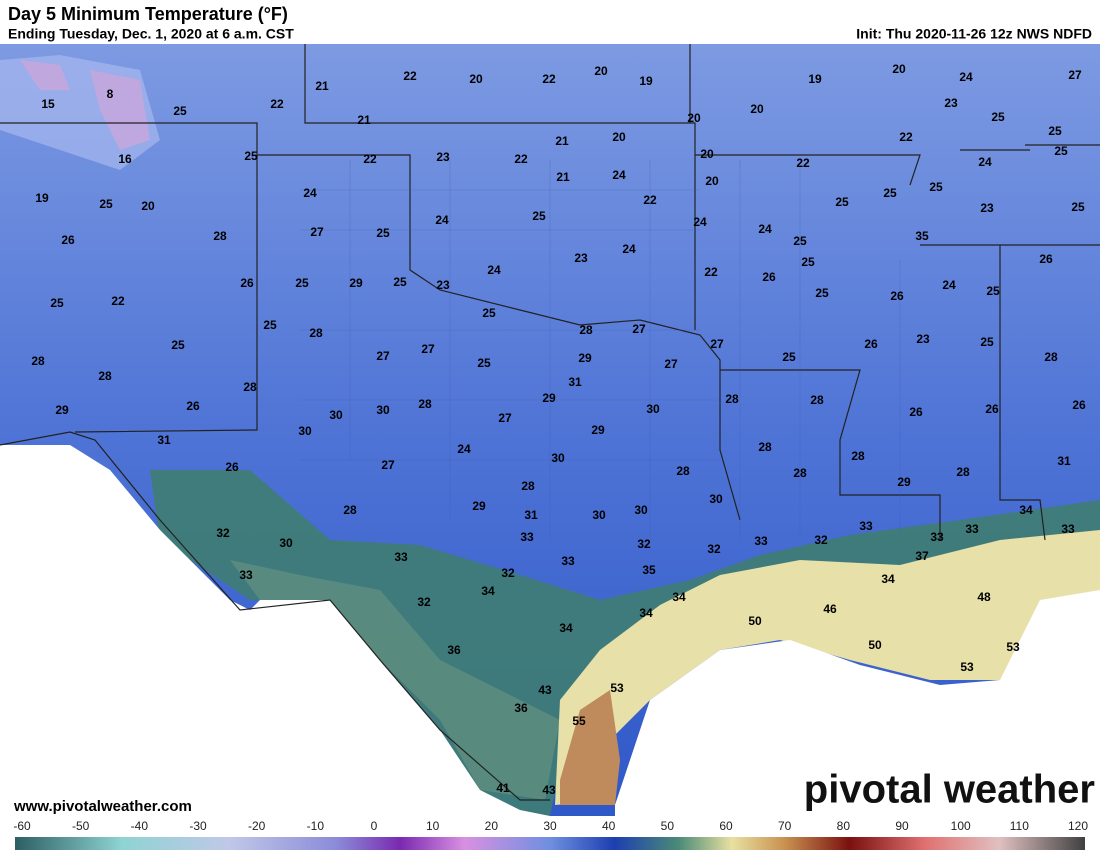  Describe the element at coordinates (374, 826) in the screenshot. I see `colorbar-tick-label: 0` at that location.